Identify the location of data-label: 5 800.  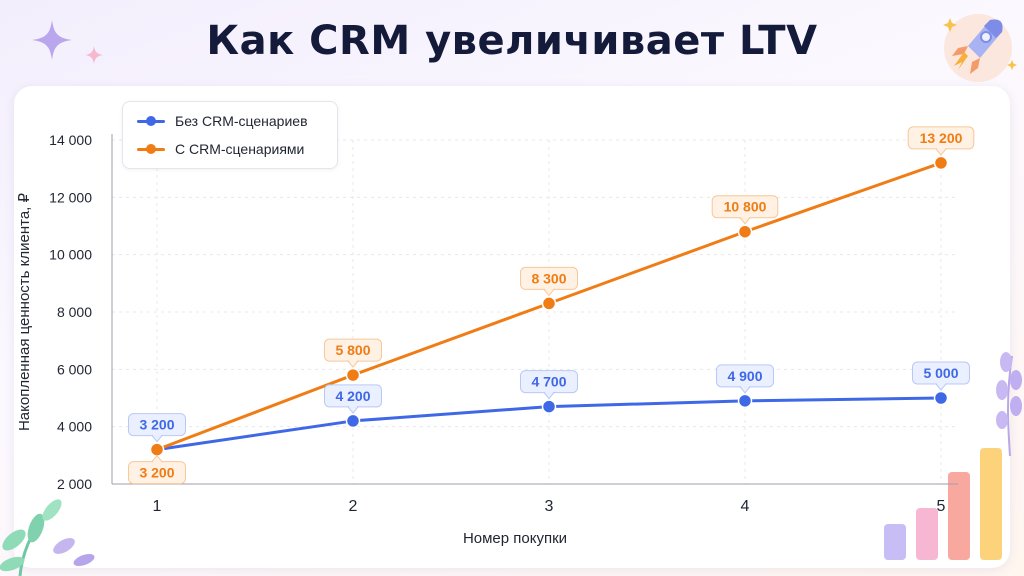
(353, 353).